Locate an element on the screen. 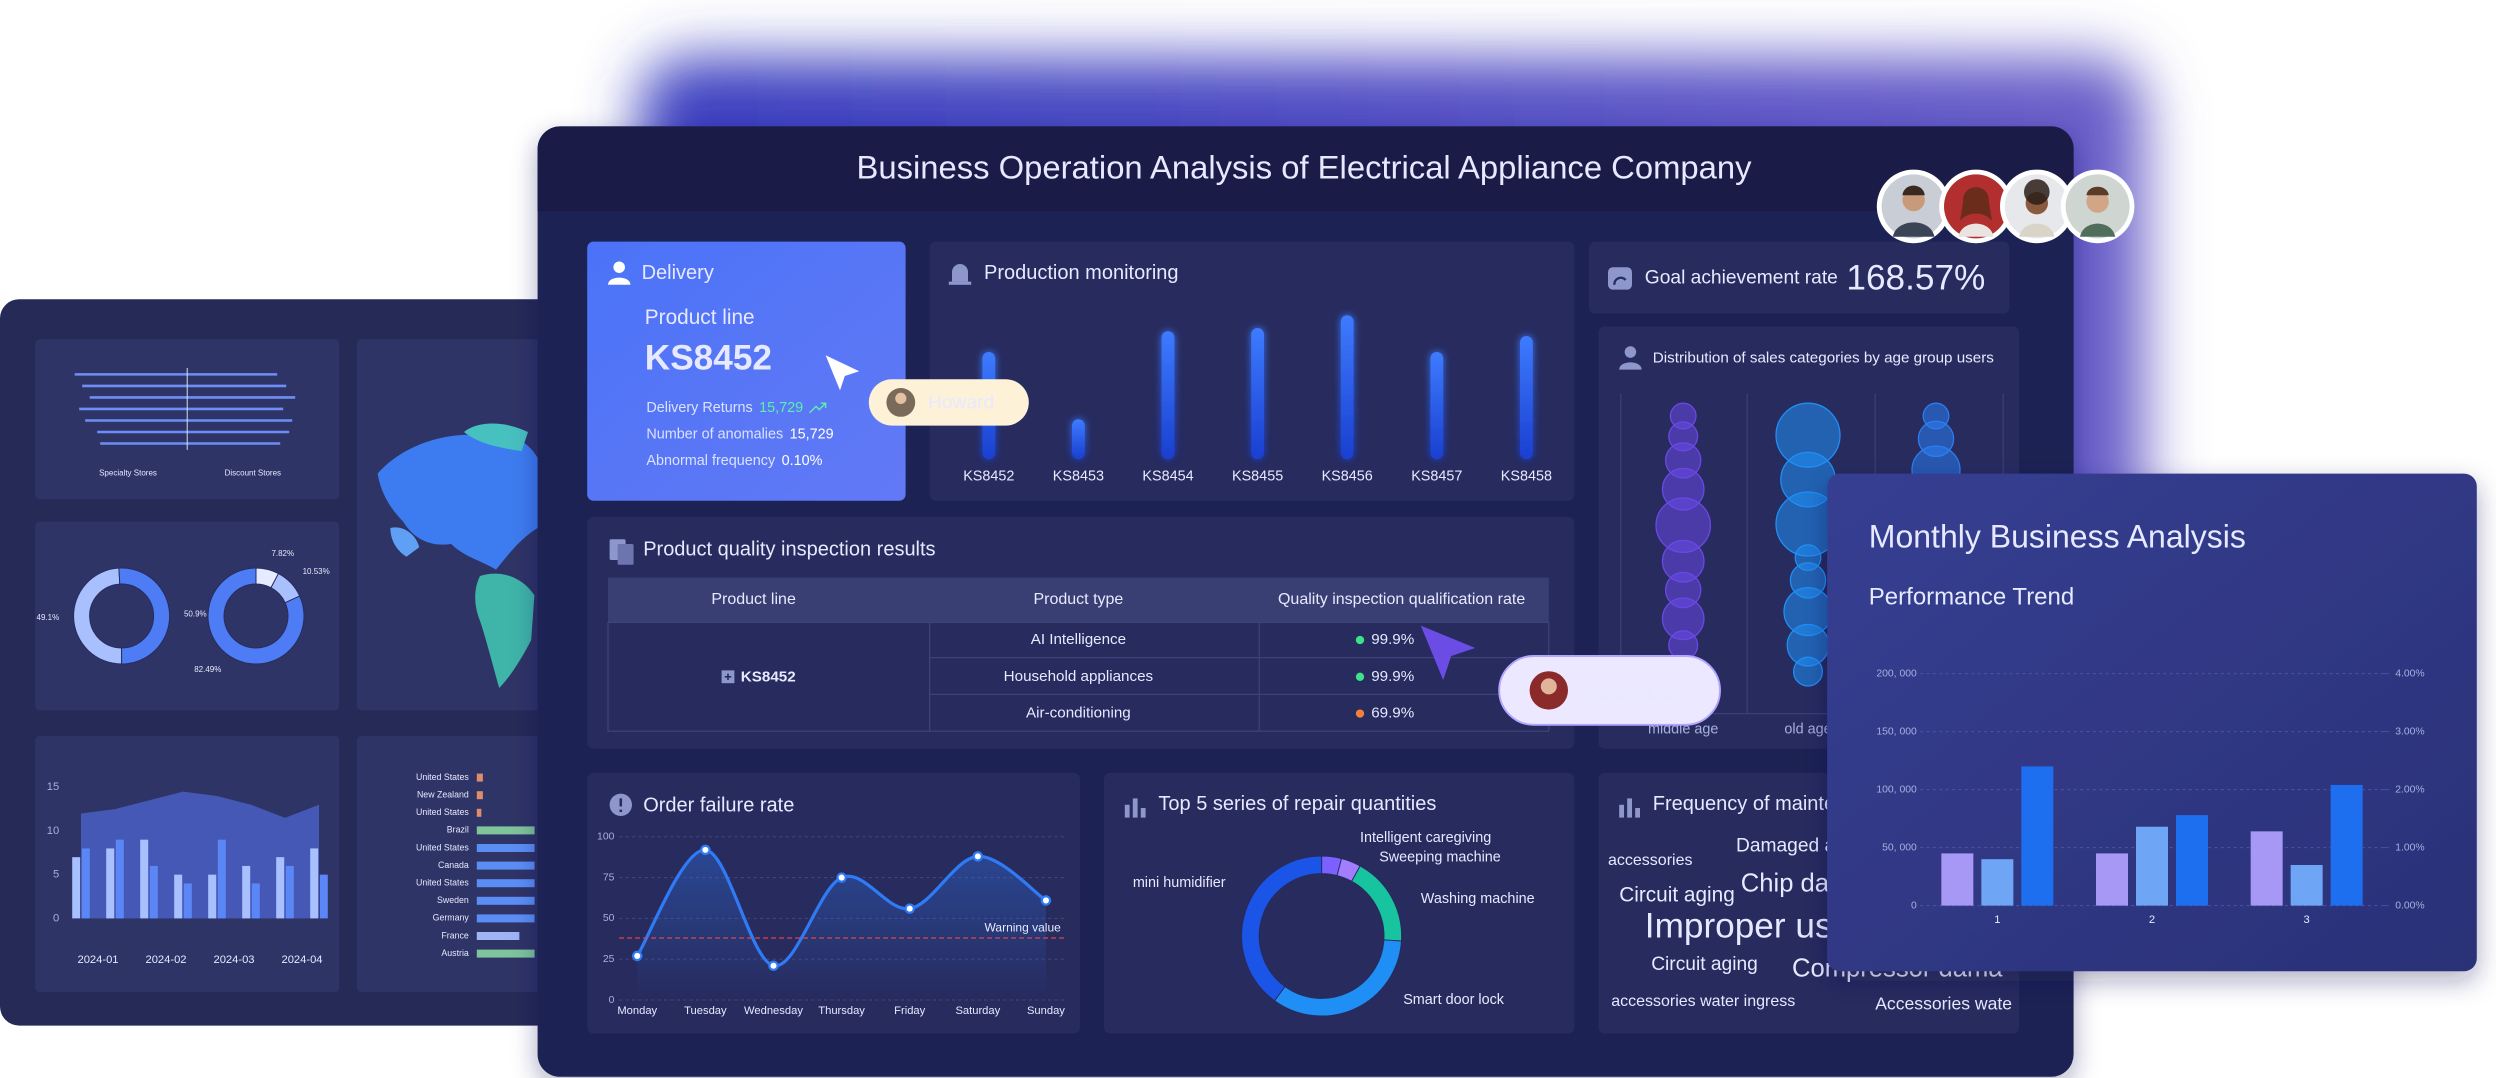 The image size is (2496, 1078). row-label: Number of anomalies is located at coordinates (714, 434).